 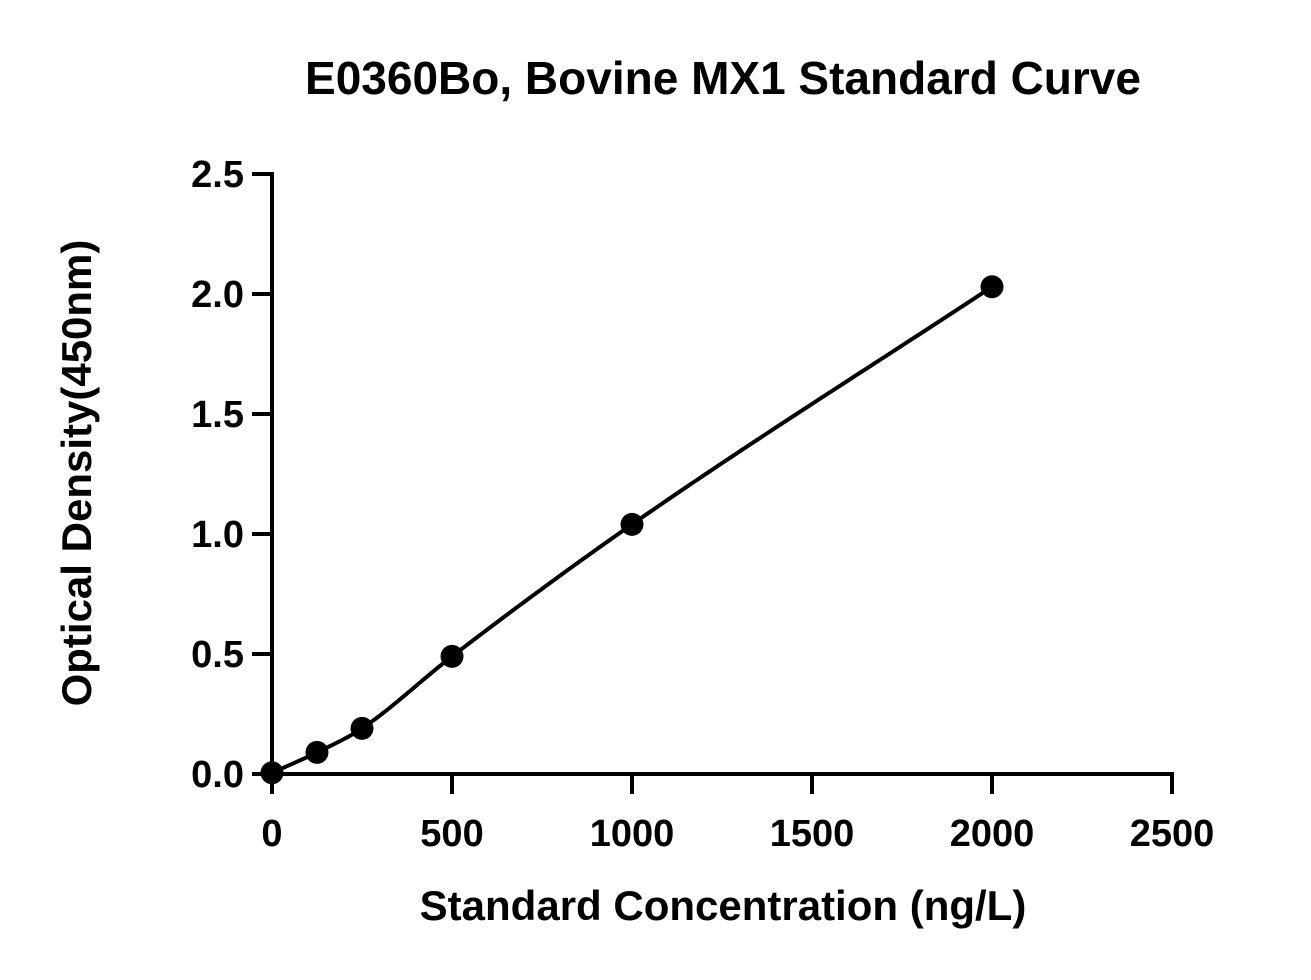 I want to click on x-axis-label: Standard Concentration (ng/L), so click(x=723, y=905).